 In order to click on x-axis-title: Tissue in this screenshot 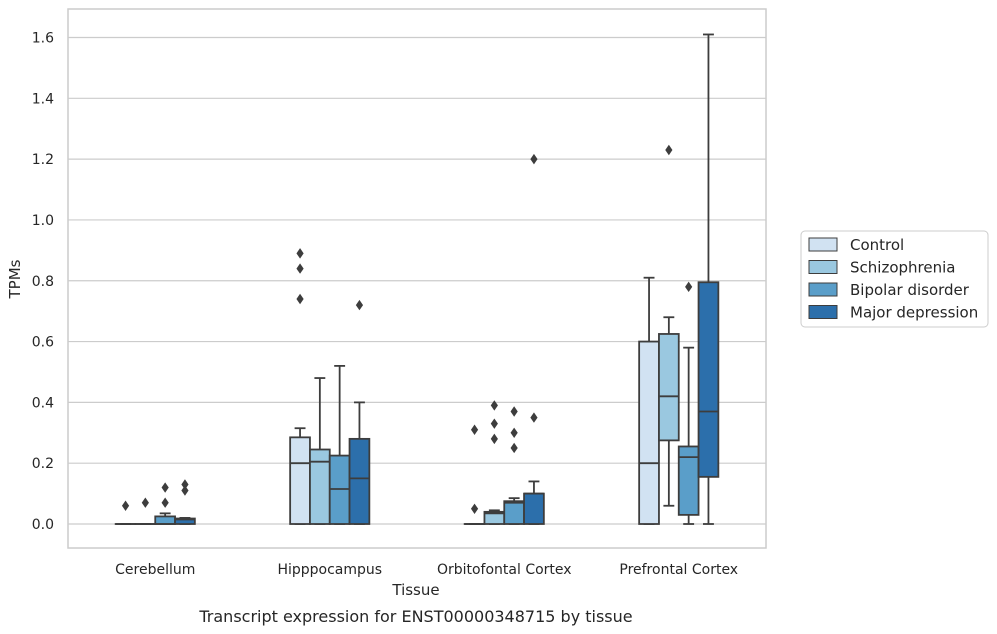, I will do `click(415, 590)`.